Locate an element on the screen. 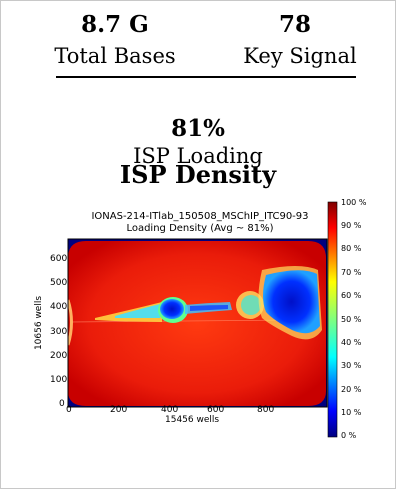 The image size is (396, 489). isp-density-heading: ISP Density is located at coordinates (198, 174).